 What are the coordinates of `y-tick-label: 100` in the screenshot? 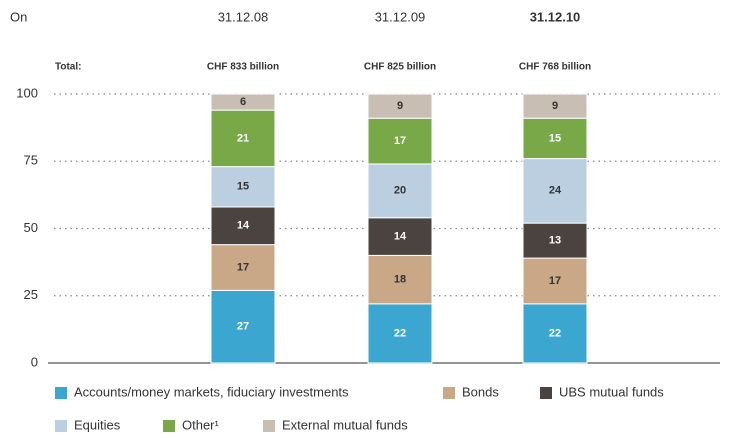 It's located at (27, 92).